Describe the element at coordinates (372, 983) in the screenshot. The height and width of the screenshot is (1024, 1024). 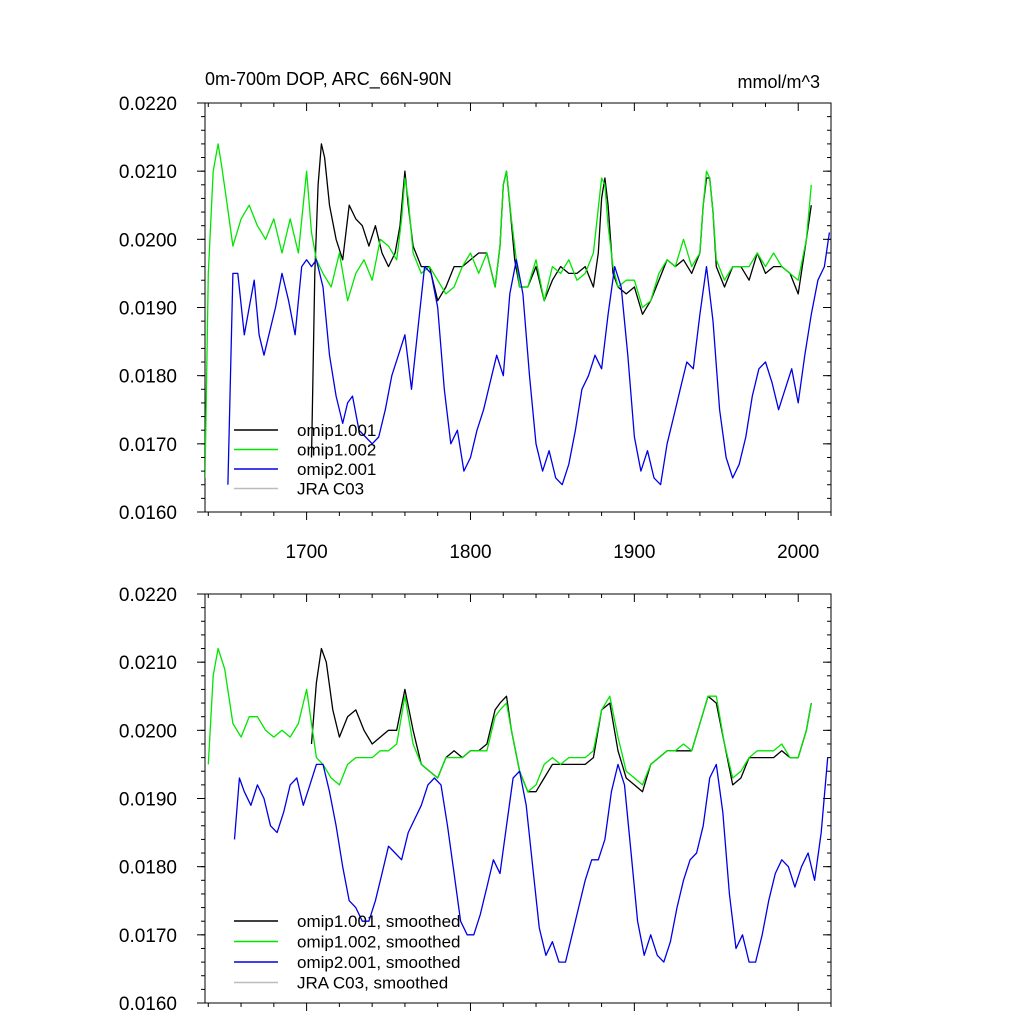
I see `legend-label: JRA C03, smoothed` at that location.